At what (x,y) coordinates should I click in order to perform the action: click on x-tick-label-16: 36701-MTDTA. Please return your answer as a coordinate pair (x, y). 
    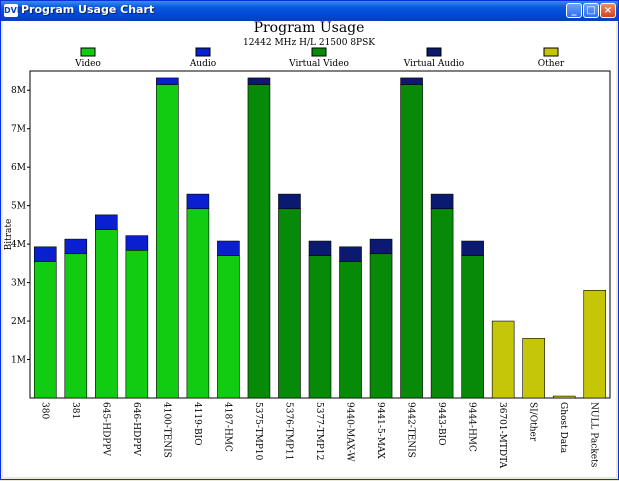
    Looking at the image, I should click on (502, 435).